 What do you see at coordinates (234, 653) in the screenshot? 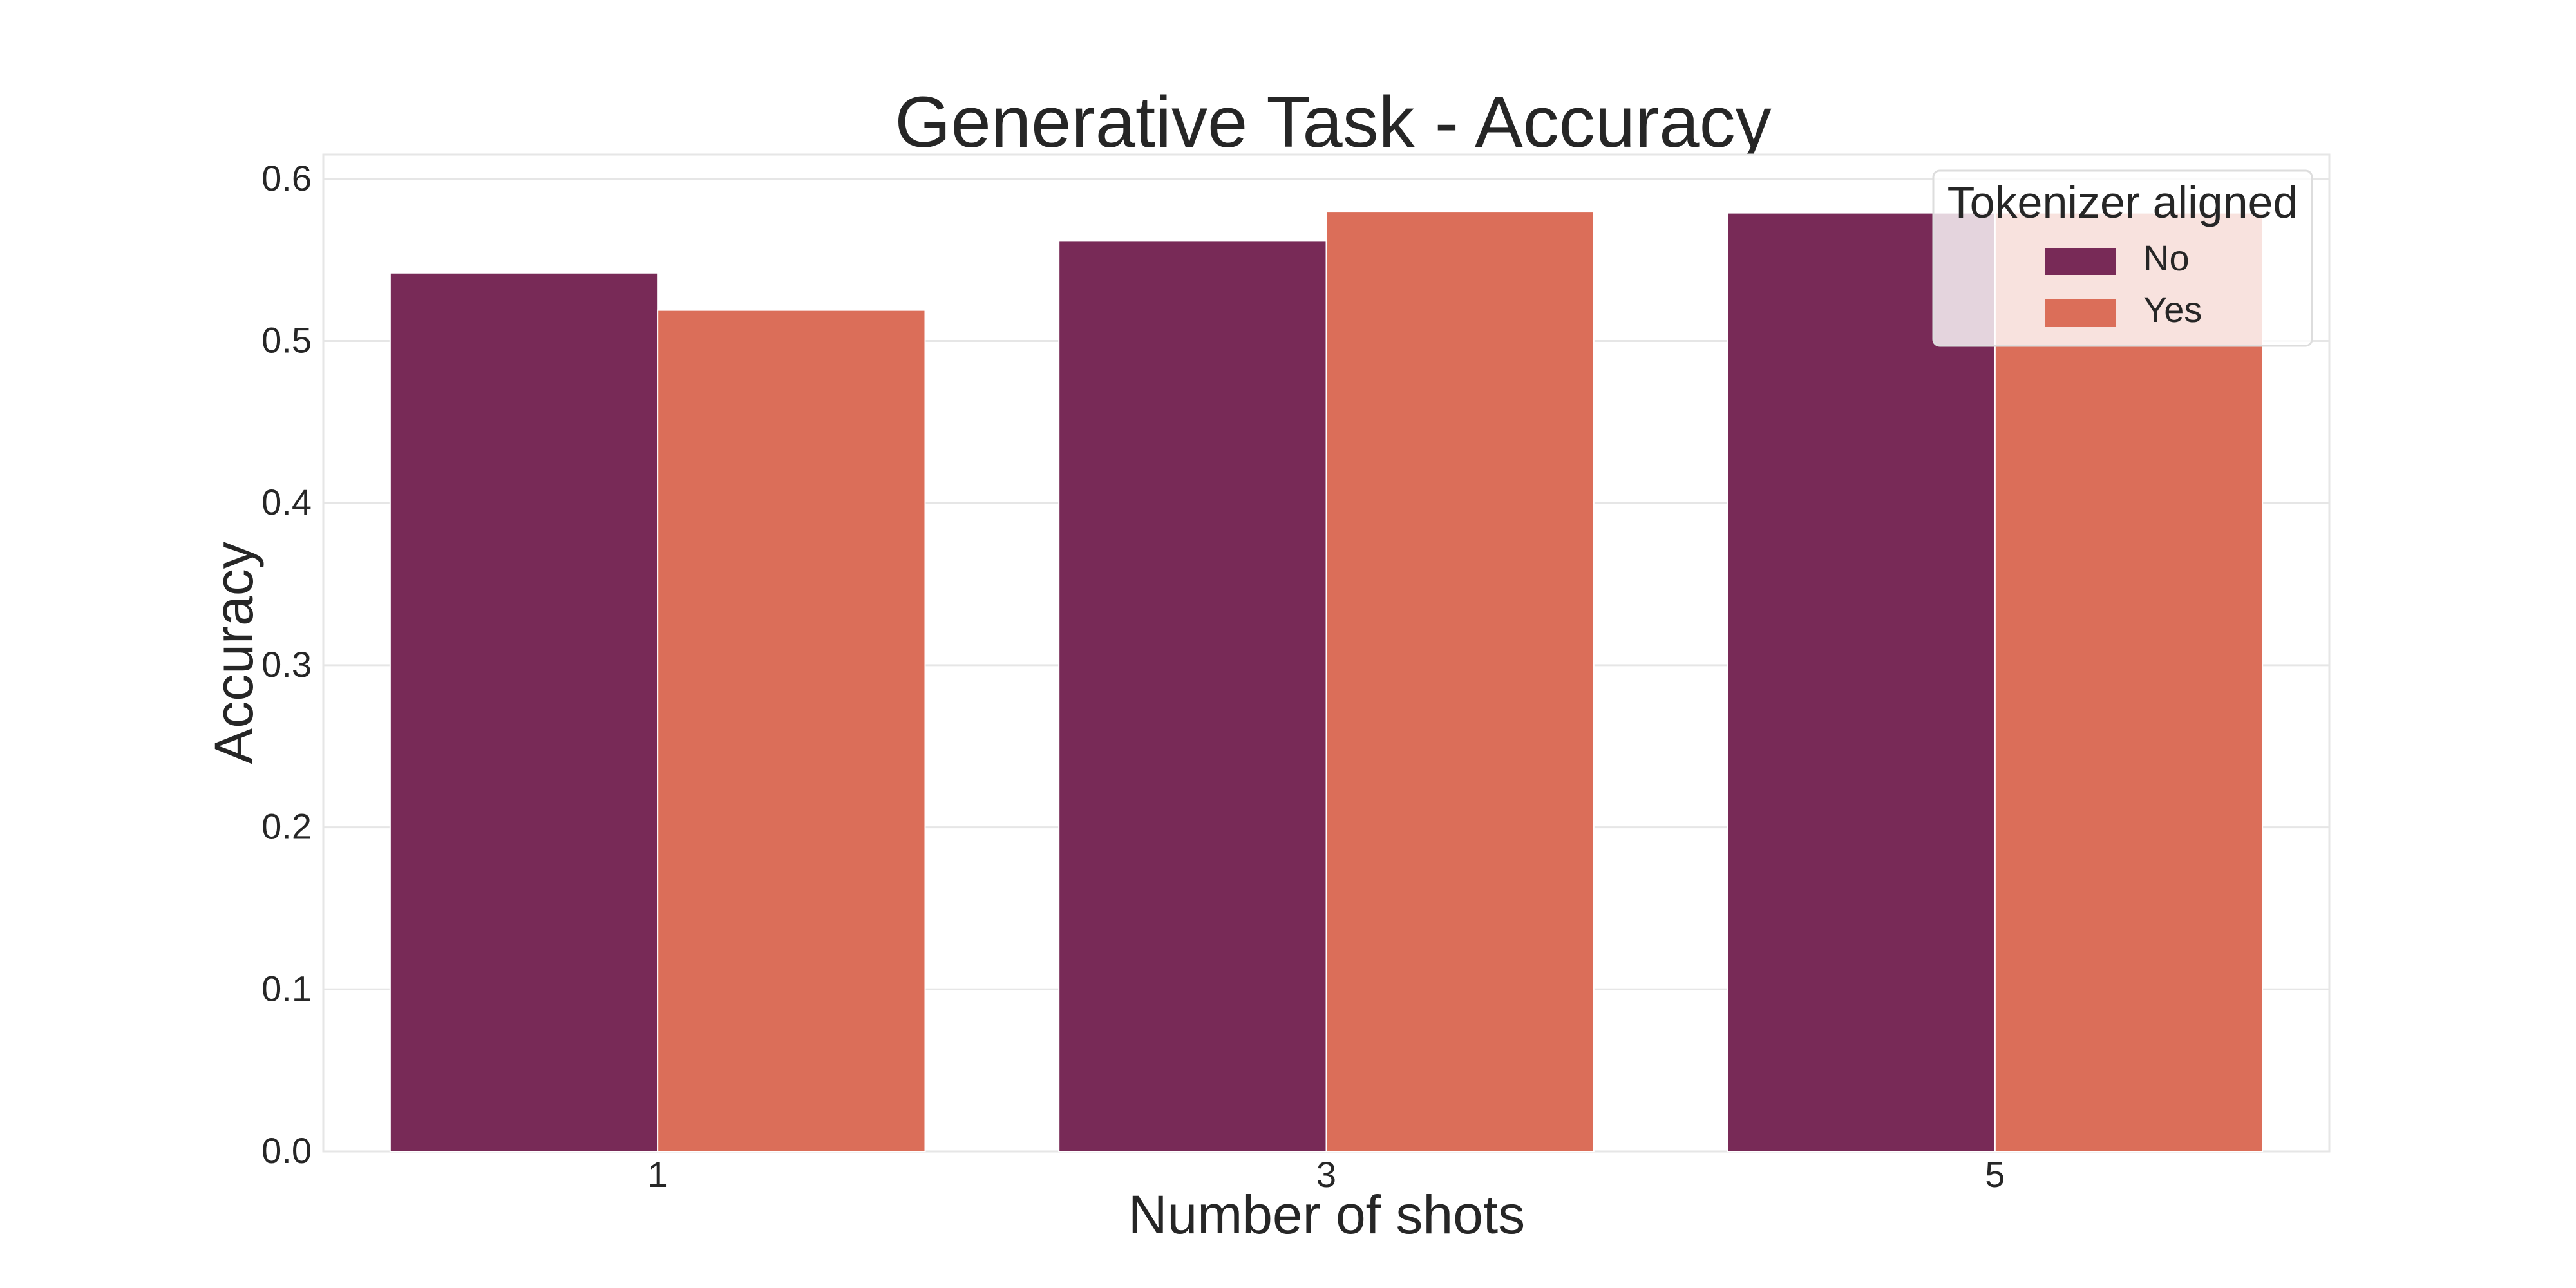
I see `y-axis-label: Accuracy` at bounding box center [234, 653].